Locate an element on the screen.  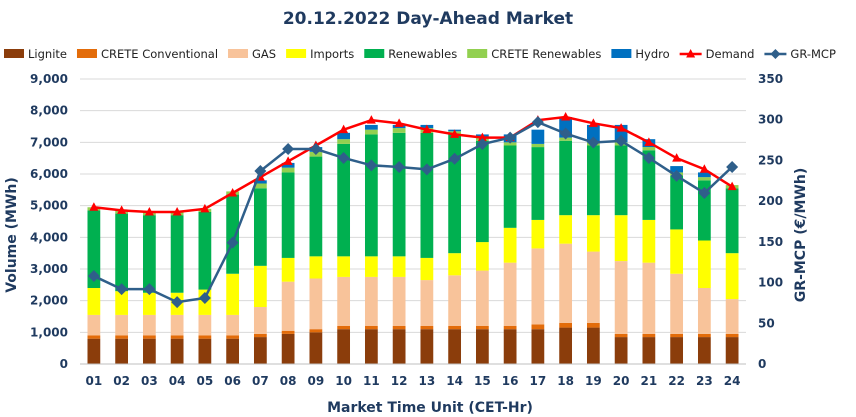
legend-swatch-imports is located at coordinates (296, 53).